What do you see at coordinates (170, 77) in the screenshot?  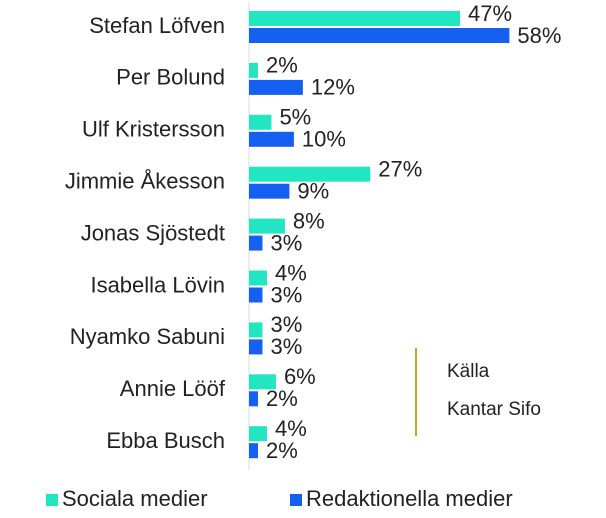 I see `category-label: Per Bolund` at bounding box center [170, 77].